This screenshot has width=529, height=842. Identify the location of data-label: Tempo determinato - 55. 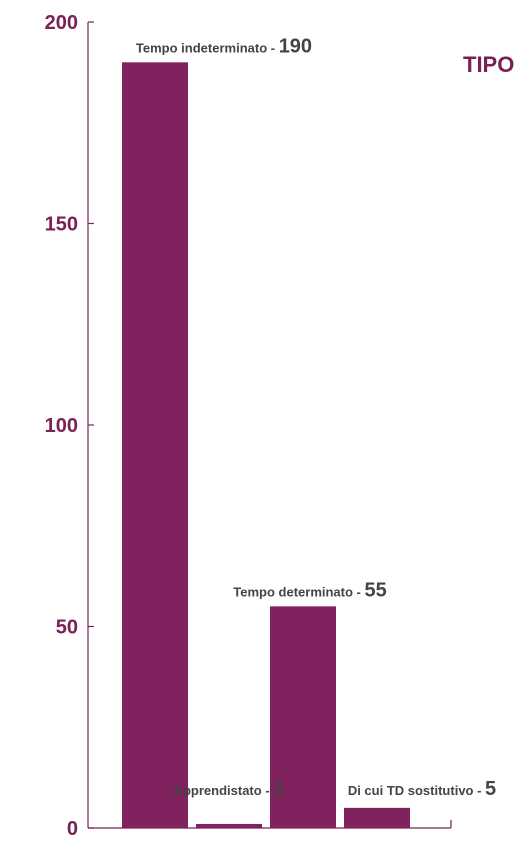
(309, 590).